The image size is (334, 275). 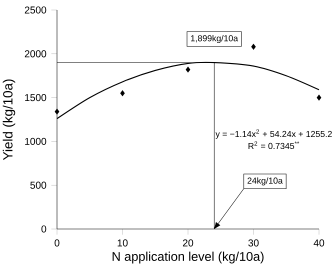 What do you see at coordinates (57, 242) in the screenshot?
I see `x-tick-label: 0` at bounding box center [57, 242].